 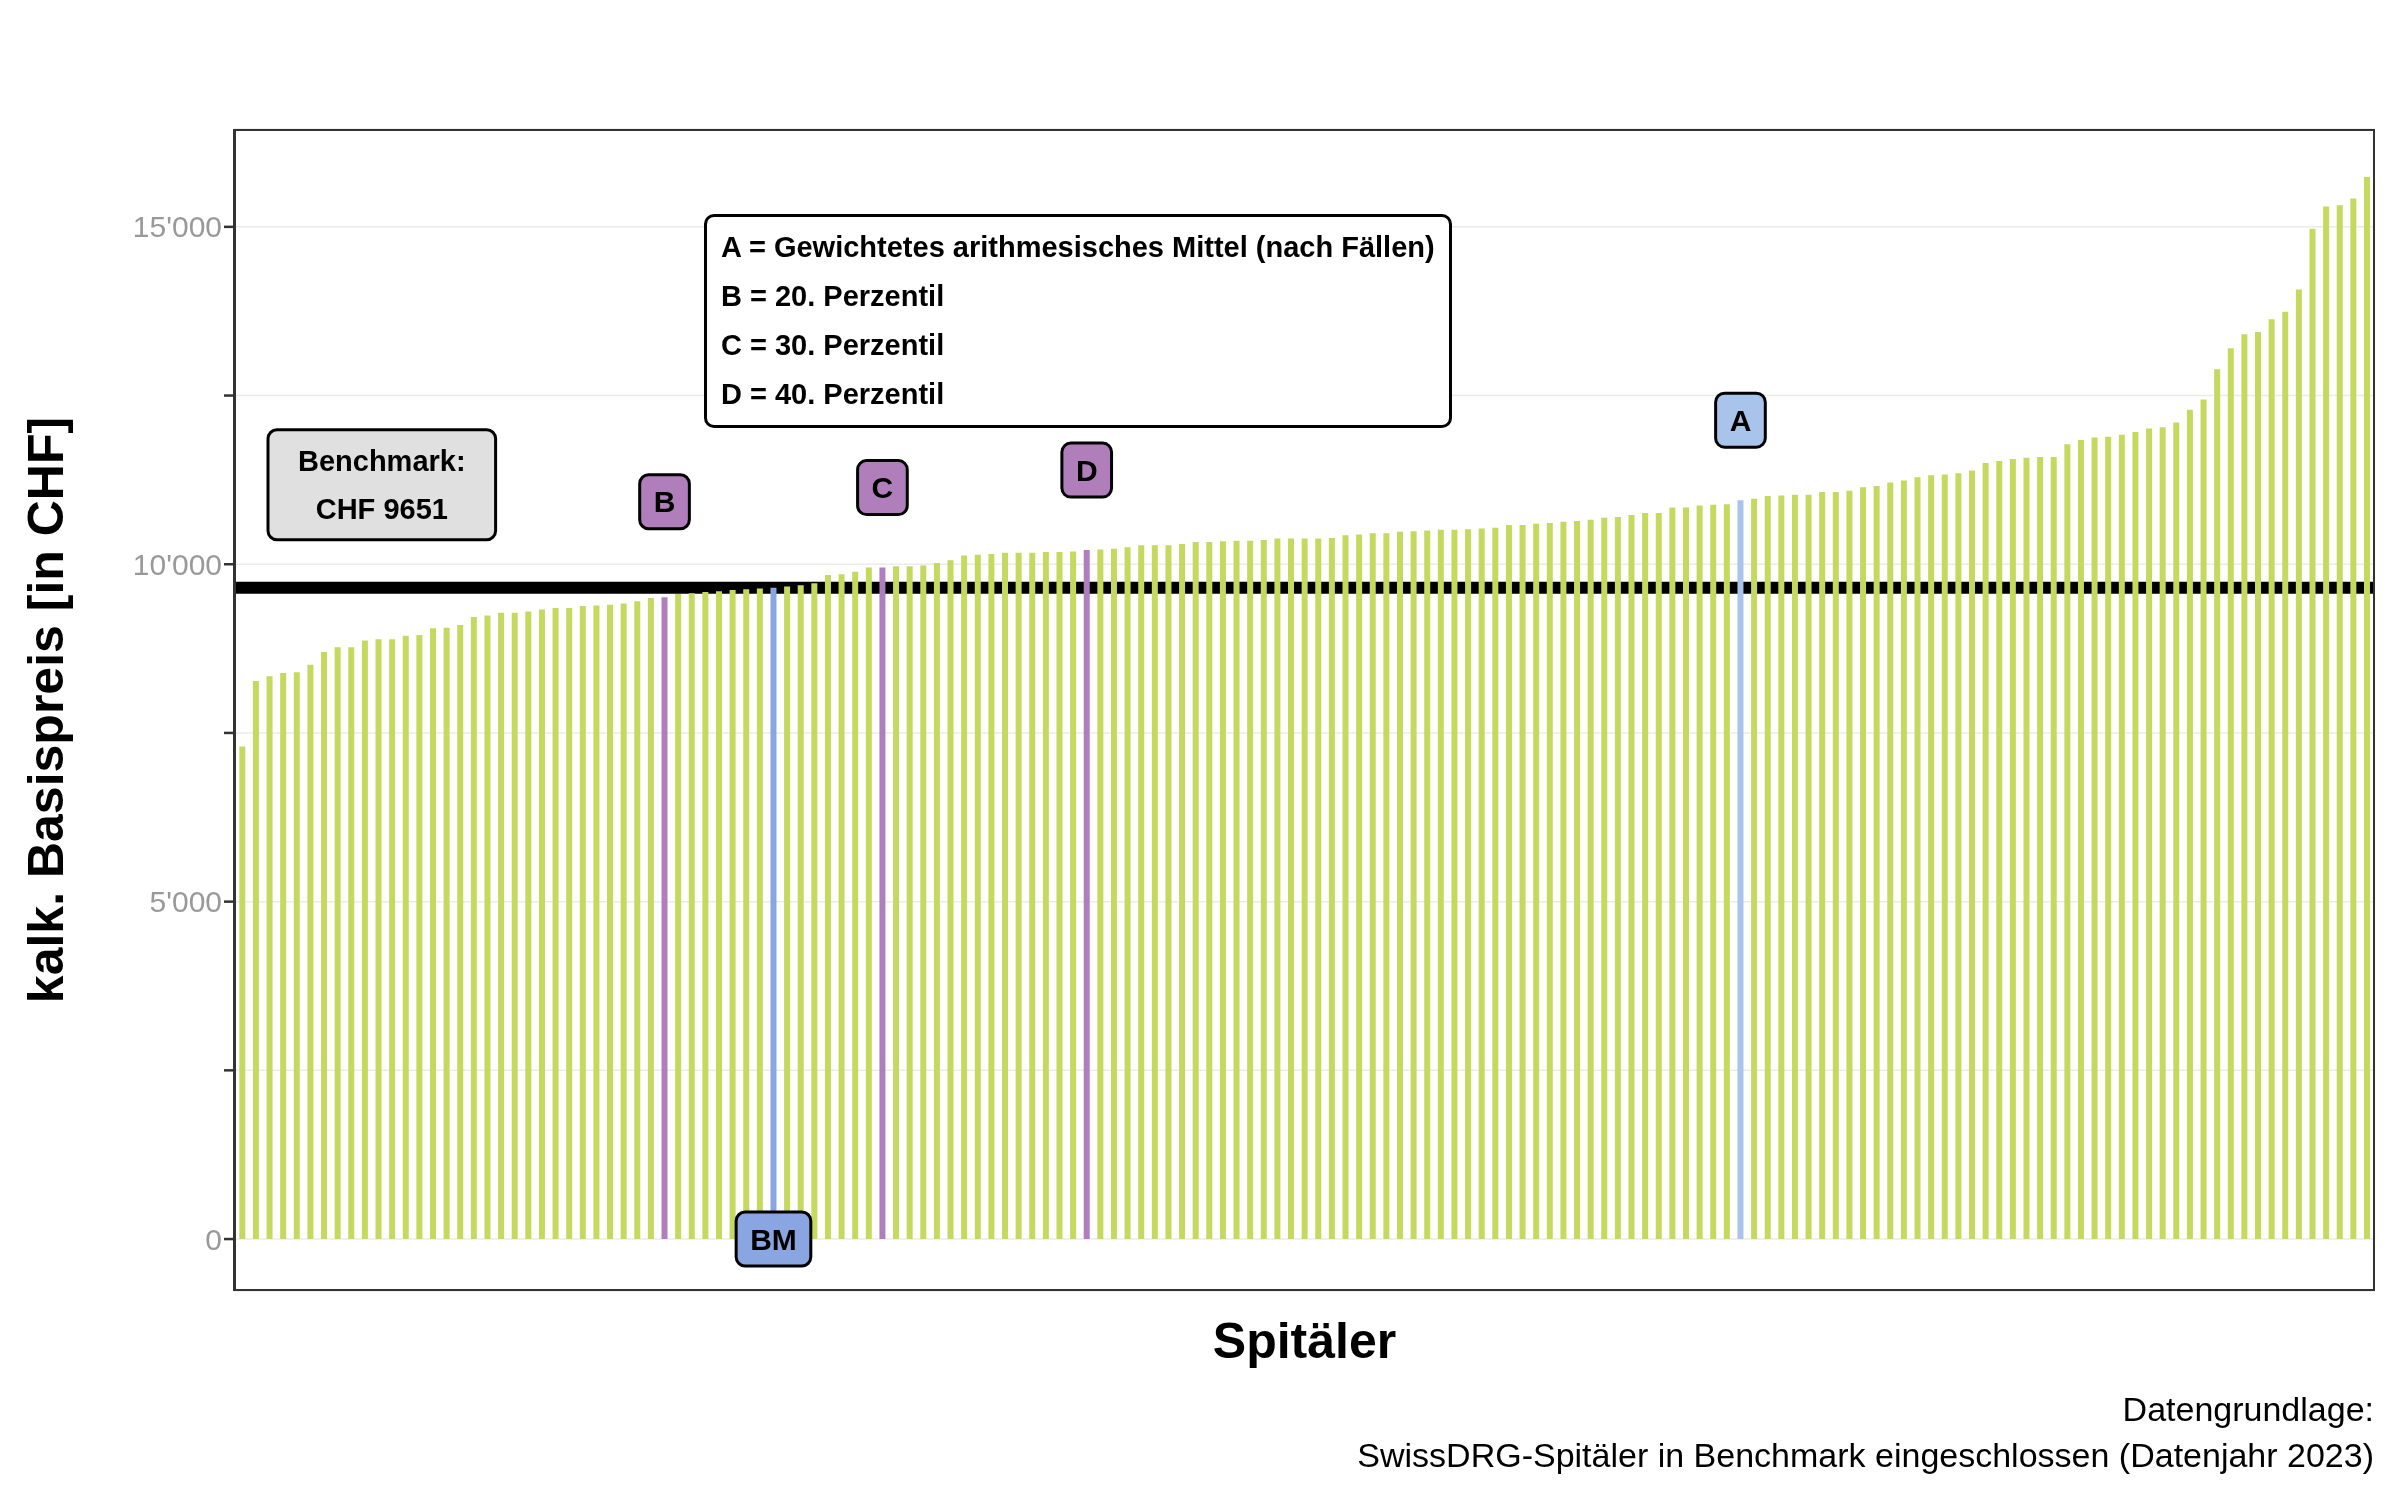 What do you see at coordinates (1865, 1432) in the screenshot?
I see `text: Datengrundlage: SwissDRG-Spitäler in Benchmark eingeschlossen (Datenjahr 2023)` at bounding box center [1865, 1432].